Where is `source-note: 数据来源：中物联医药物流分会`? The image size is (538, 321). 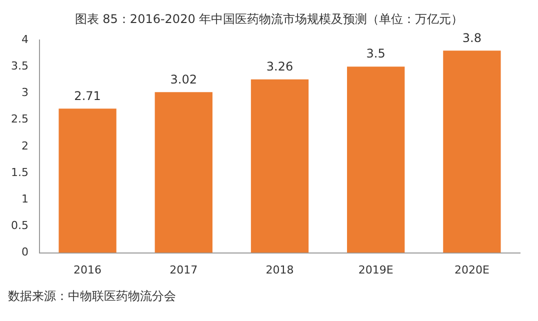
source-note: 数据来源：中物联医药物流分会 is located at coordinates (92, 296).